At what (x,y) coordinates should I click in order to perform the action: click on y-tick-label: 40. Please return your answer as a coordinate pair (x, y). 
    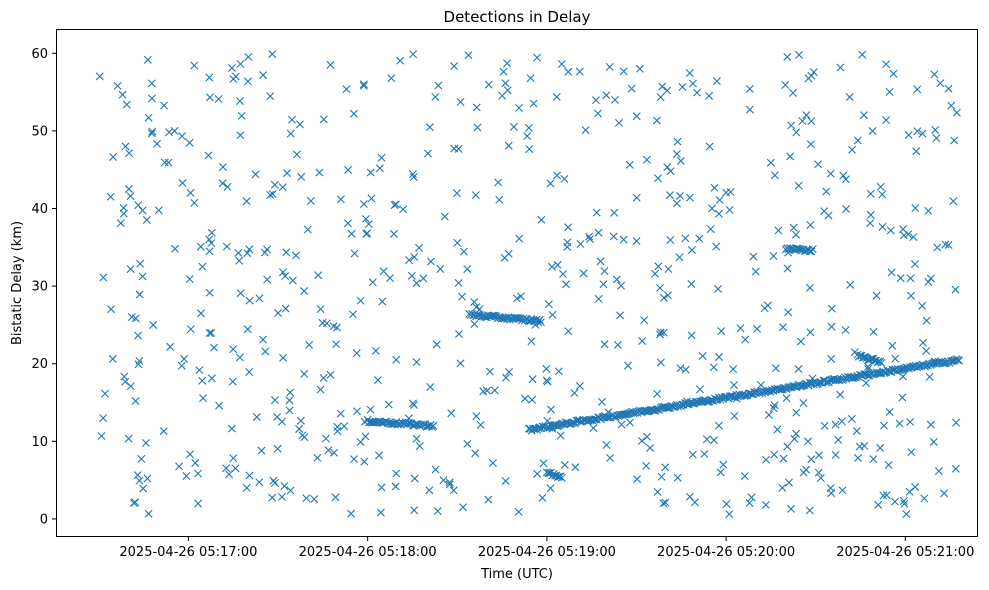
    Looking at the image, I should click on (39, 209).